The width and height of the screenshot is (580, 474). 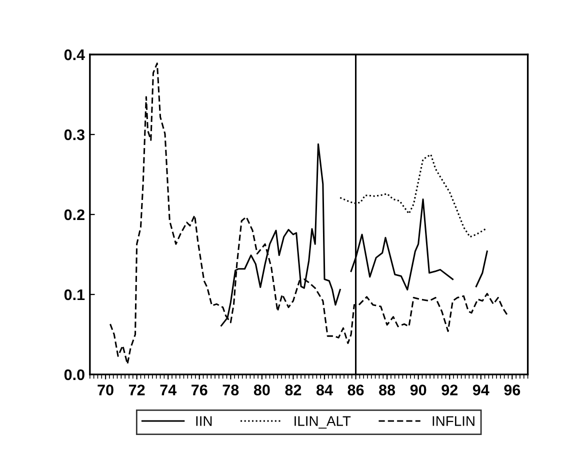 I want to click on x-tick-label: 70, so click(x=106, y=390).